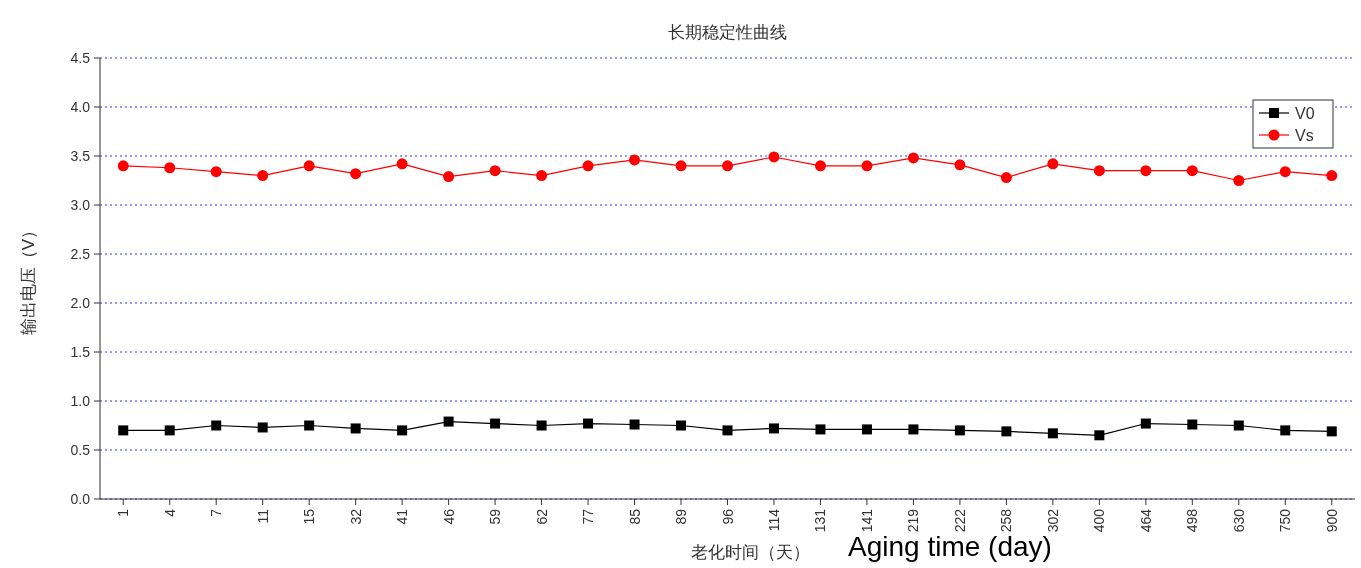 This screenshot has height=568, width=1361. What do you see at coordinates (216, 512) in the screenshot?
I see `x-tick-label: 7` at bounding box center [216, 512].